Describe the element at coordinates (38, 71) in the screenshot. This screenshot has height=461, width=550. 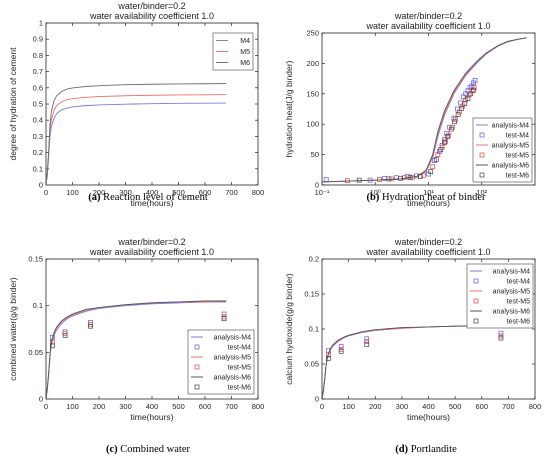
I see `y-tick-label: 0.7` at that location.